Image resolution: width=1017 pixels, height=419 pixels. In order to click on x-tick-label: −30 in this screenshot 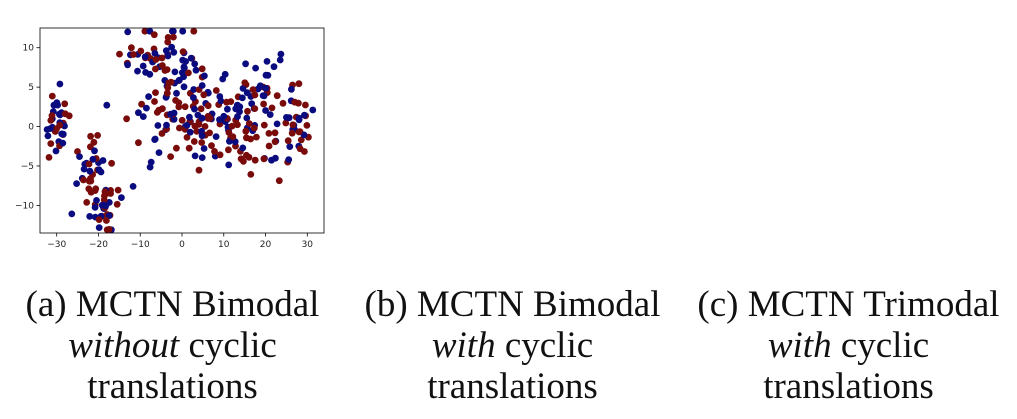, I will do `click(56, 245)`.